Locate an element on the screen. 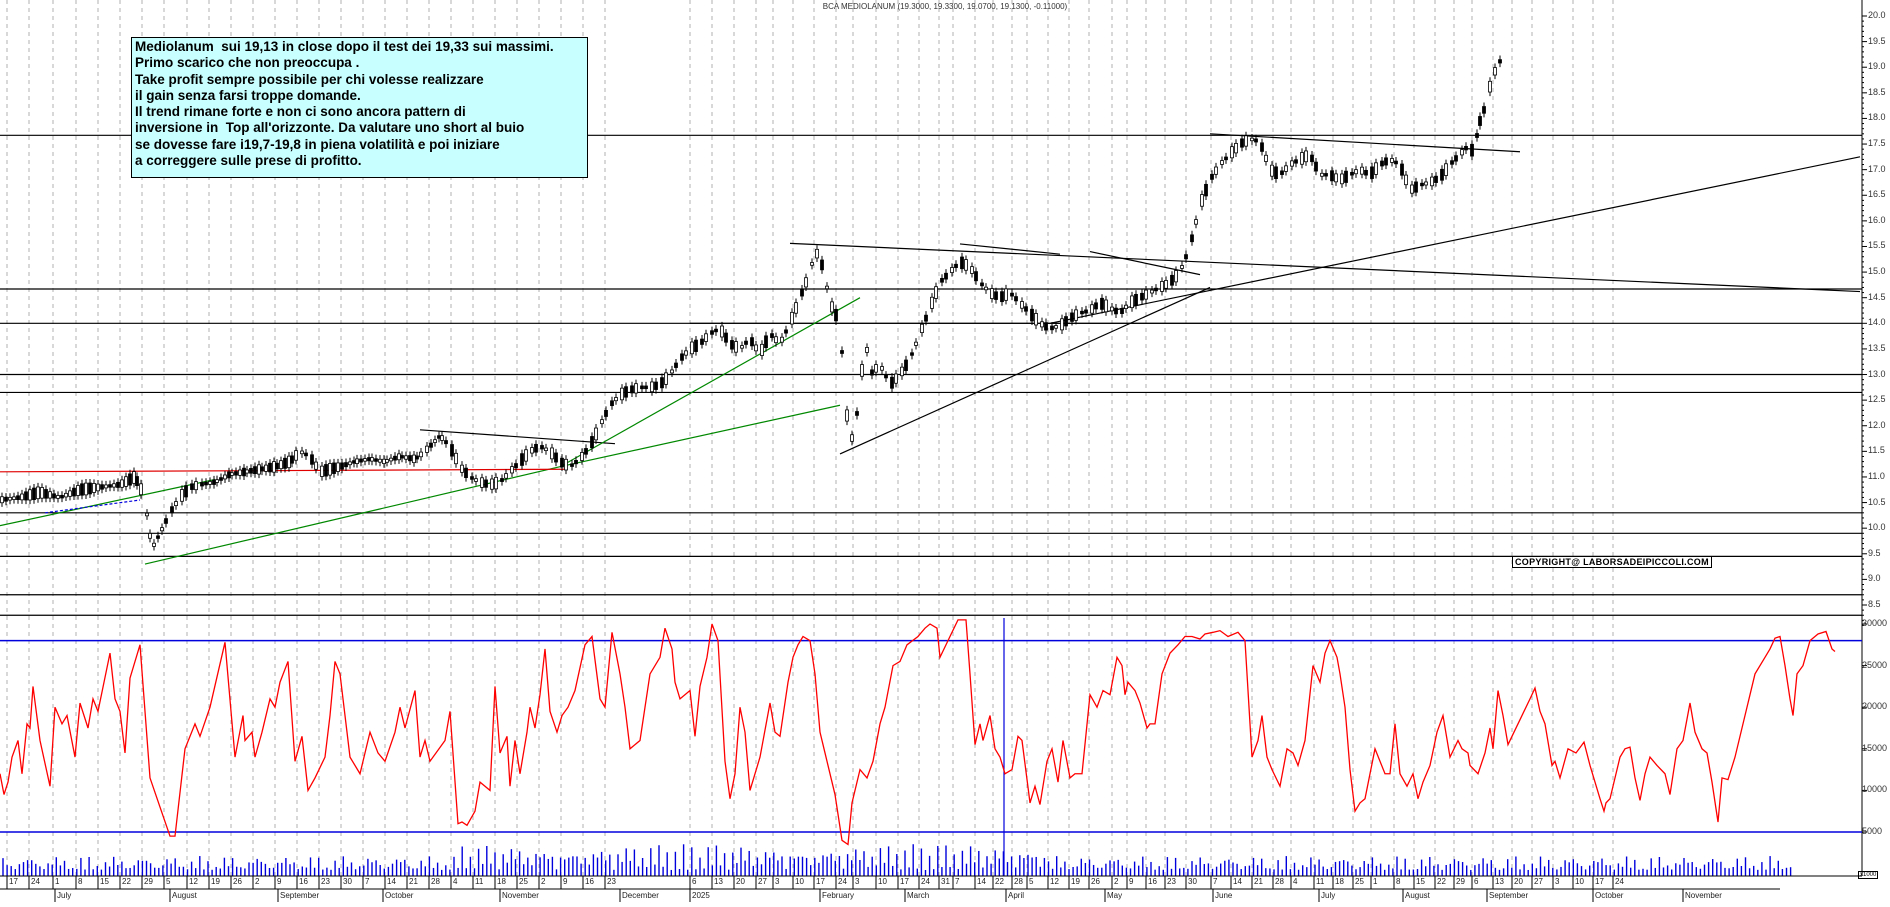 The height and width of the screenshot is (907, 1890). oscillator-tick-label: 5000 is located at coordinates (1872, 831).